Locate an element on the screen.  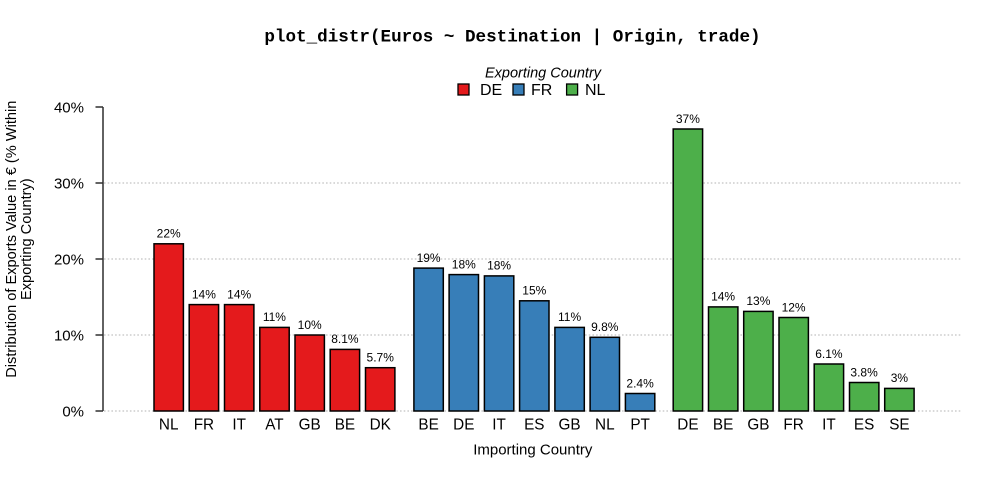
svg-text: 13% is located at coordinates (758, 301).